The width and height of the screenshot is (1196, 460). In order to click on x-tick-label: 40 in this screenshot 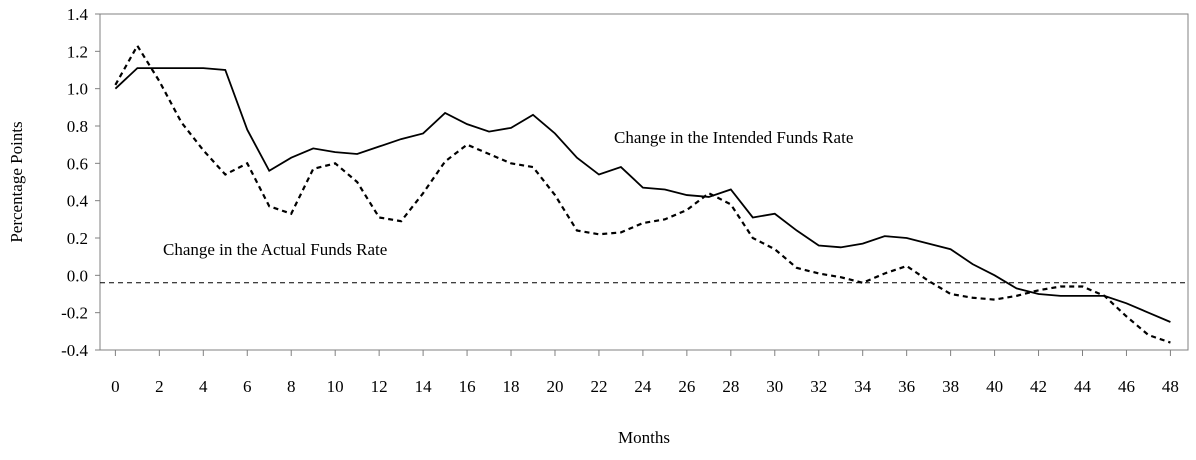, I will do `click(994, 386)`.